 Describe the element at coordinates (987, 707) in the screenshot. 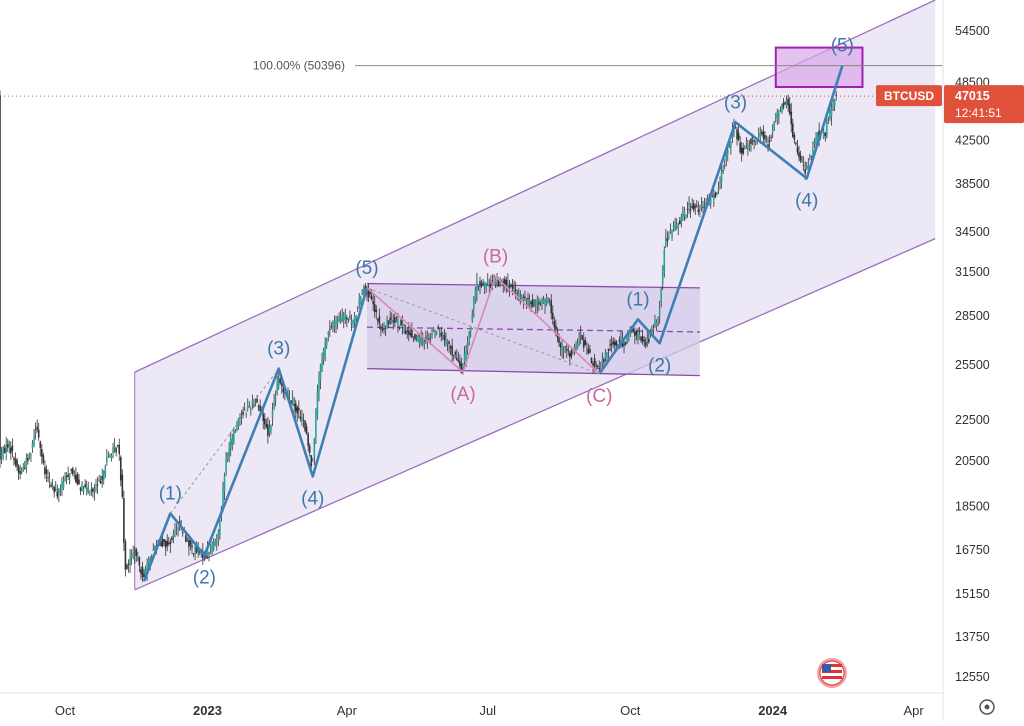

I see `settings-icon` at that location.